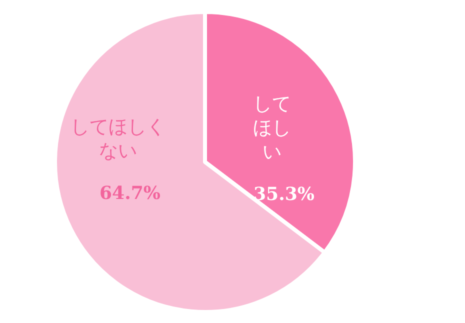 This screenshot has height=323, width=465. I want to click on slice-label: してほしい, so click(272, 128).